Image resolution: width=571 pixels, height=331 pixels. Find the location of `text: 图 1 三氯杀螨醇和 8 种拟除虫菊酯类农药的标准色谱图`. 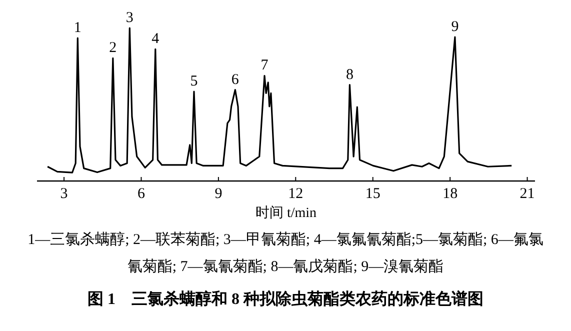

text: 图 1 三氯杀螨醇和 8 种拟除虫菊酯类农药的标准色谱图 is located at coordinates (285, 299).